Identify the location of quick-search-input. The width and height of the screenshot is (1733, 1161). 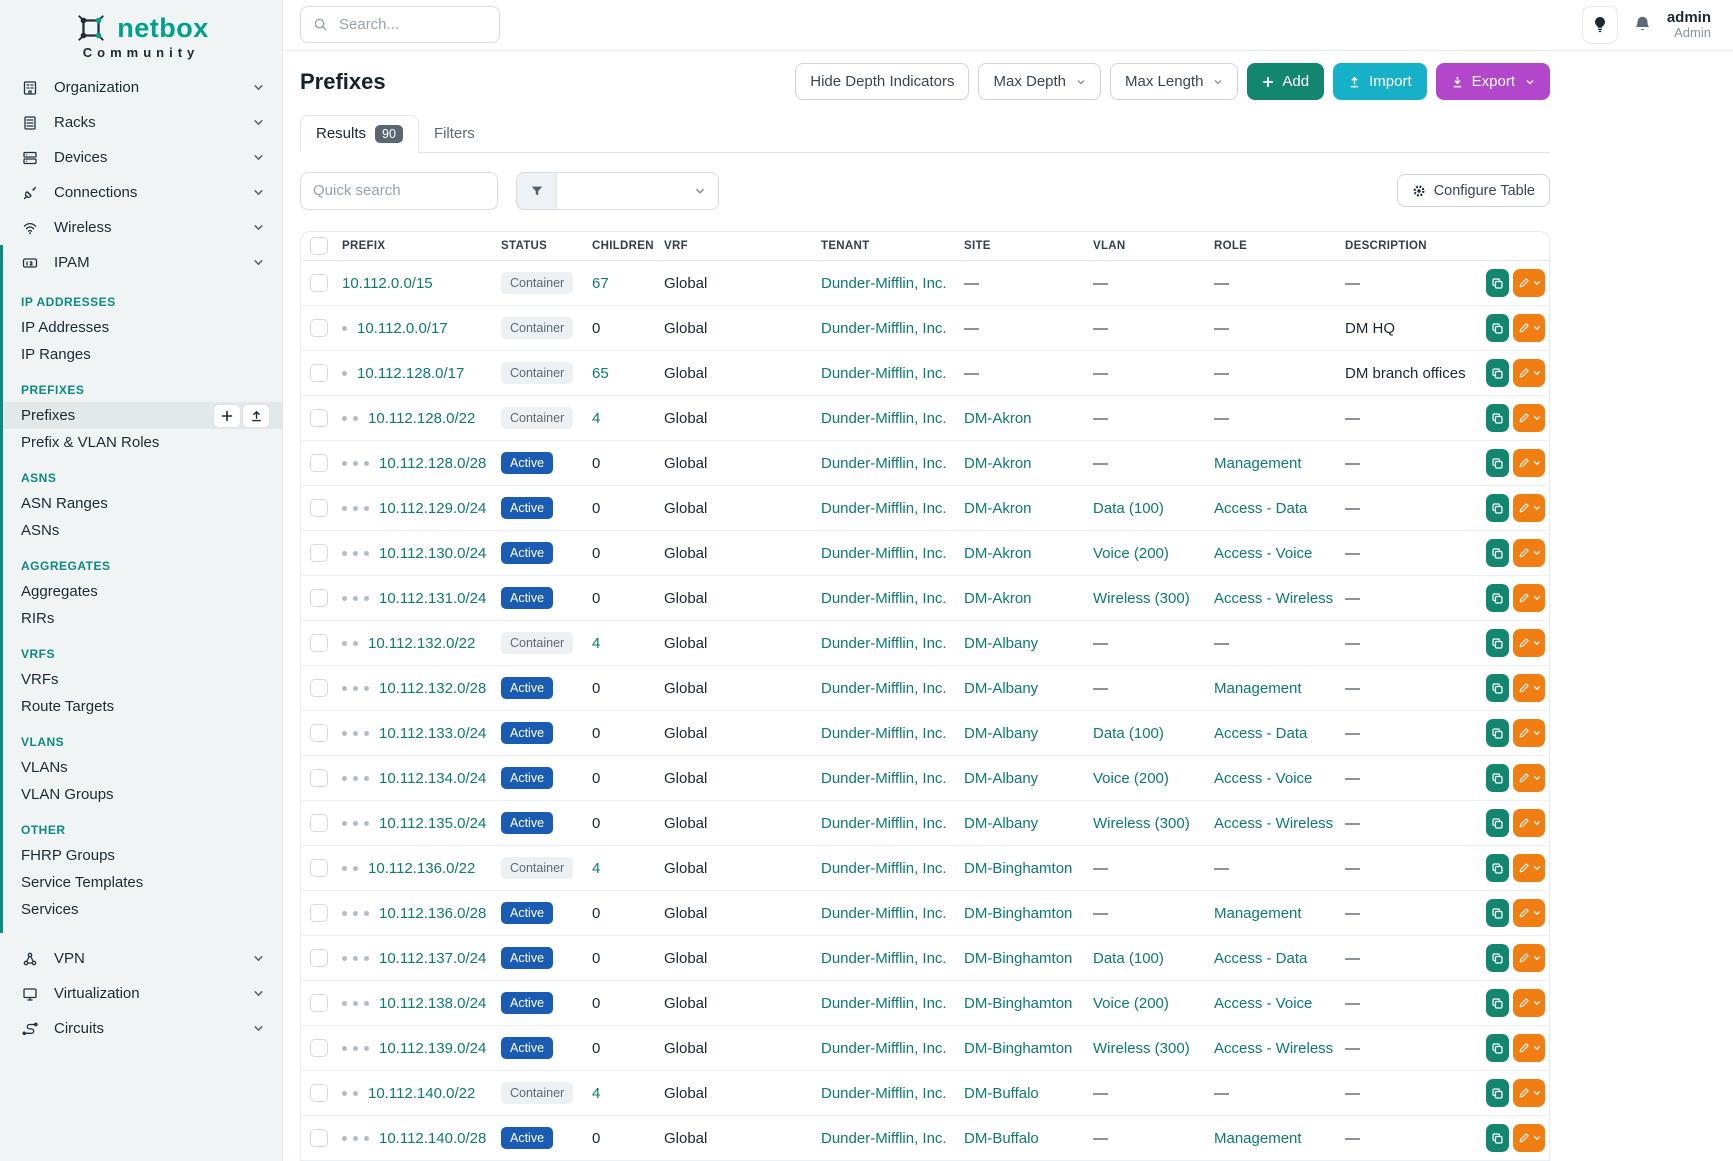
(399, 190).